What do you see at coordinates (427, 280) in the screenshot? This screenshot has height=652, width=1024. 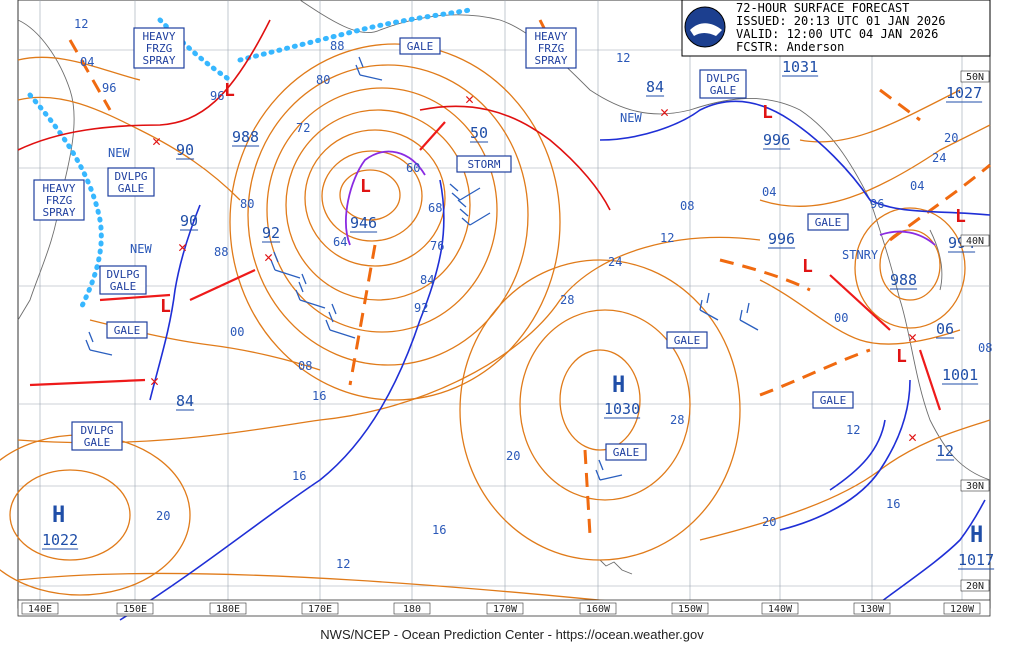 I see `isobar-label: 84` at bounding box center [427, 280].